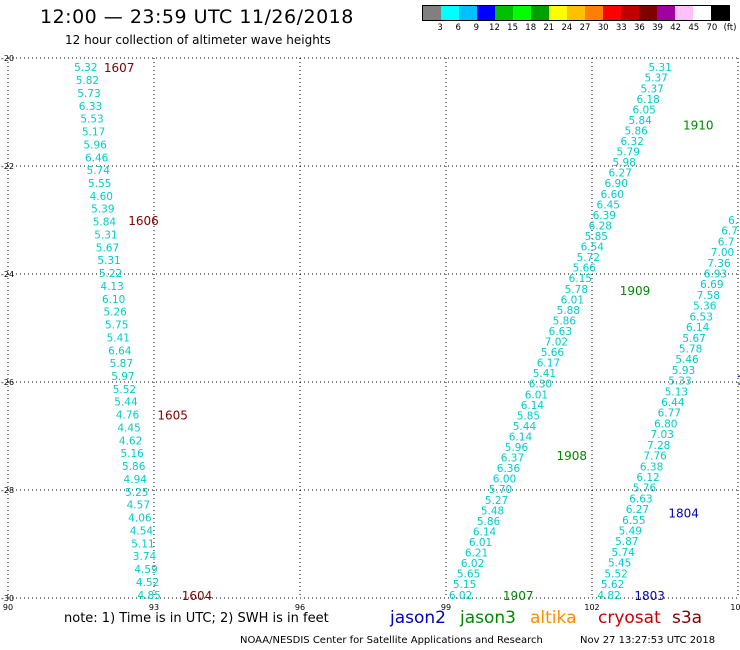  Describe the element at coordinates (528, 416) in the screenshot. I see `wave-height-label: 5.85` at that location.